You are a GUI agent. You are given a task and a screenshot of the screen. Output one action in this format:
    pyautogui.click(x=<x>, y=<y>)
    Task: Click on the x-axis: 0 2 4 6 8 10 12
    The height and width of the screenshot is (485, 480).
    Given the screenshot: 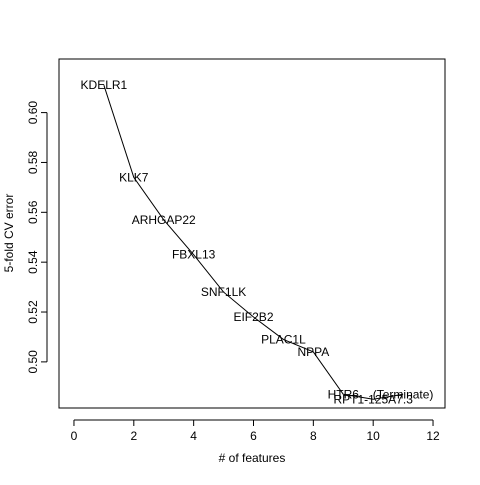 What is the action you would take?
    pyautogui.click(x=255, y=431)
    